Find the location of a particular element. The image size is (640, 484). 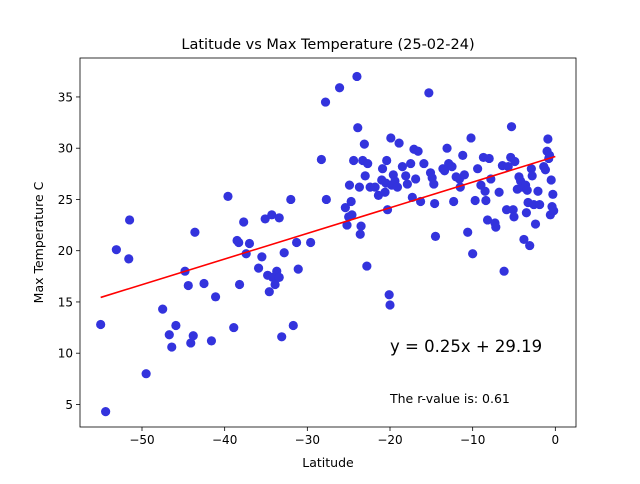

y-axis: 5 10 15 20 25 30 35 is located at coordinates (69, 251).